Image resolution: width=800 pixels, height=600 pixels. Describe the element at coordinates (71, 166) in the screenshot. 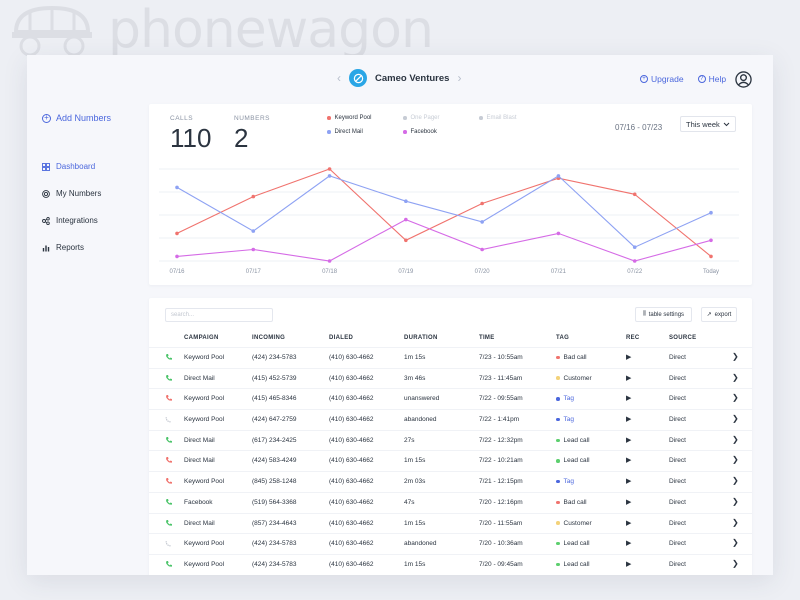

I see `sidebar-item-dashboard: Dashboard` at that location.